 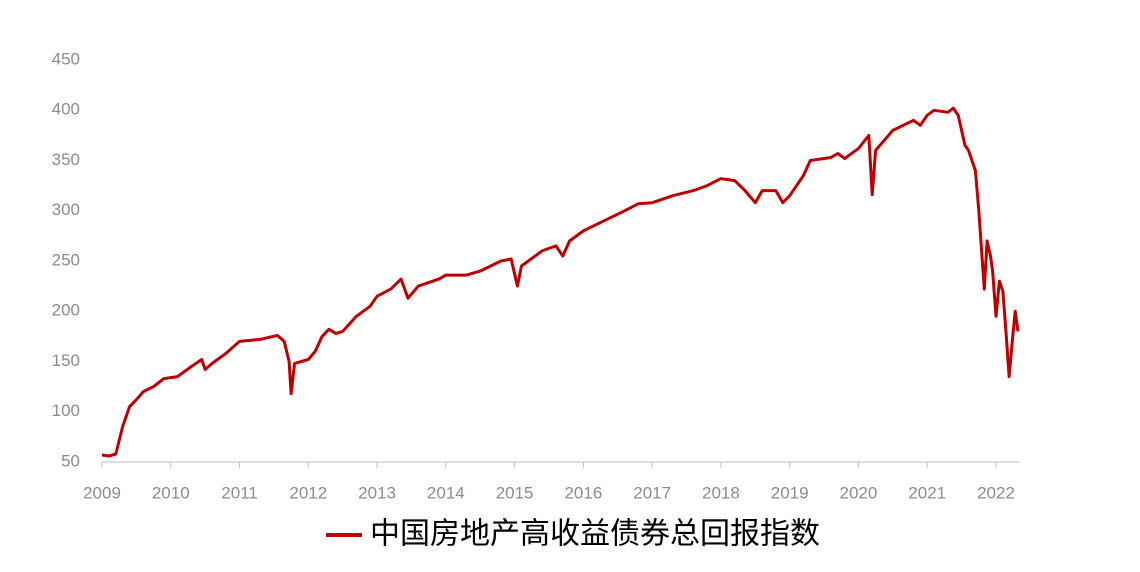 What do you see at coordinates (446, 492) in the screenshot?
I see `x-tick-label: 2014` at bounding box center [446, 492].